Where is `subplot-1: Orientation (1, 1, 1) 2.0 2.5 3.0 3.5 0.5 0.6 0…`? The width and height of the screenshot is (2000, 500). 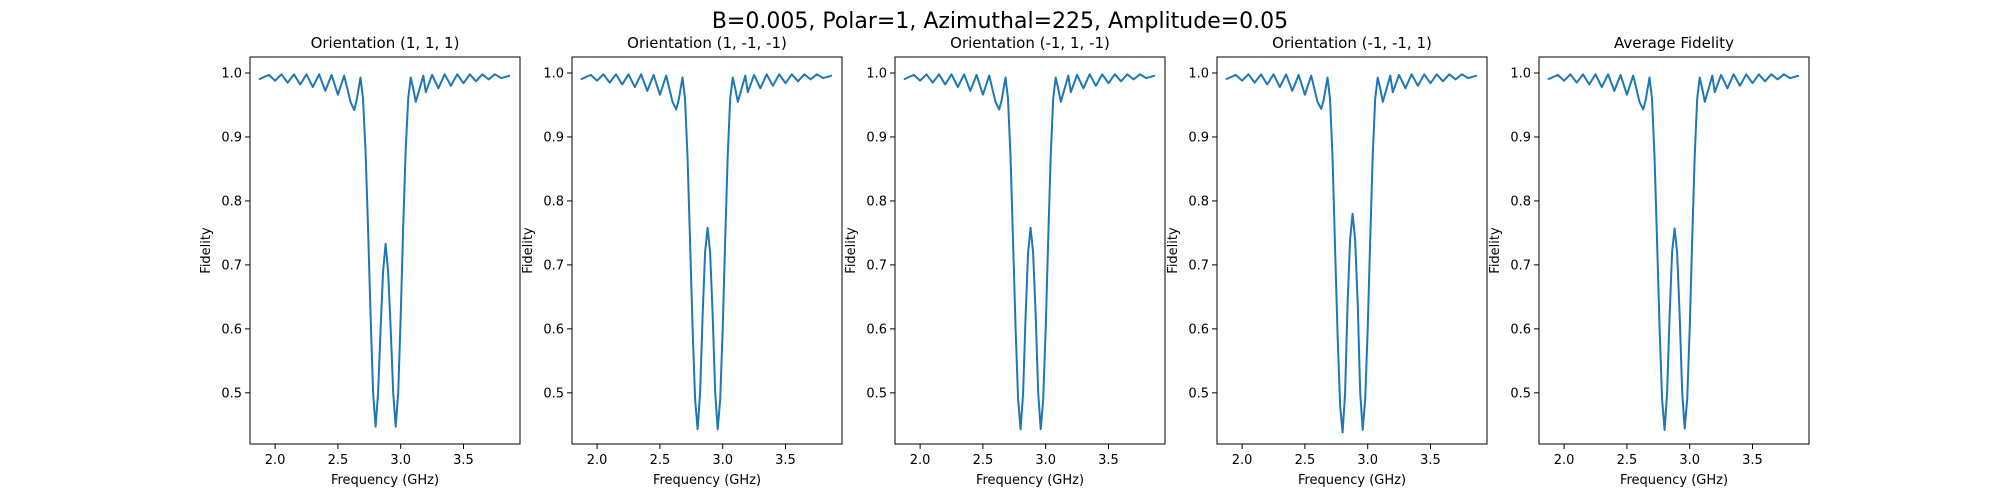
subplot-1: Orientation (1, 1, 1) 2.0 2.5 3.0 3.5 0.5 0.6 0… is located at coordinates (360, 261).